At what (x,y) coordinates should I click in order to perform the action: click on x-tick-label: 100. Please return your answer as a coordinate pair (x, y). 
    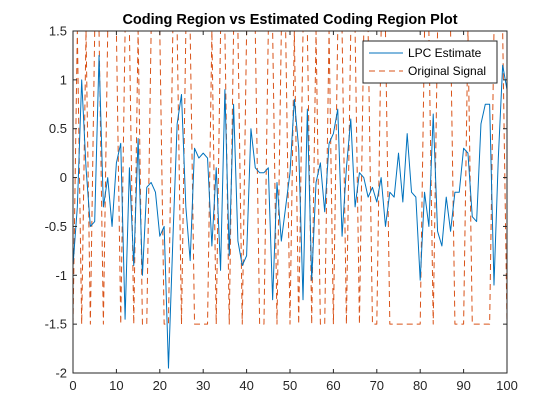
    Looking at the image, I should click on (507, 385).